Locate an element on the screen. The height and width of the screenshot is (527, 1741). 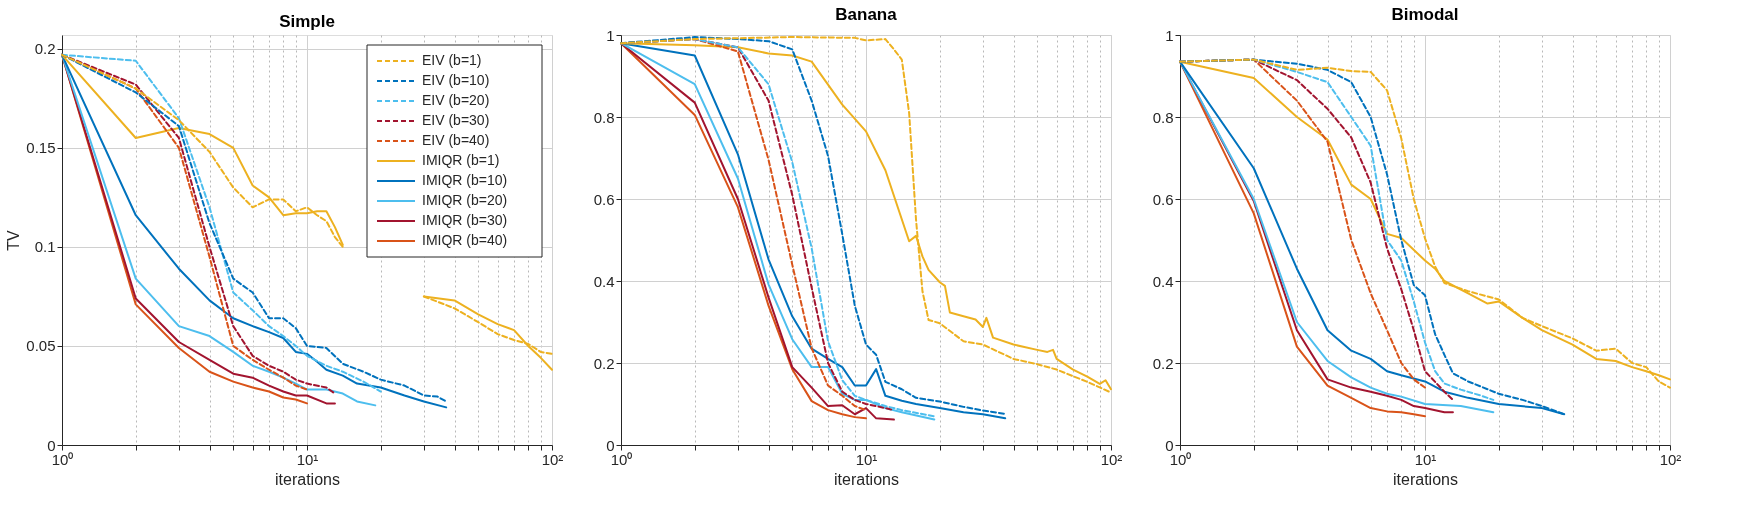
legend-label: IMIQR (b=30) is located at coordinates (465, 220).